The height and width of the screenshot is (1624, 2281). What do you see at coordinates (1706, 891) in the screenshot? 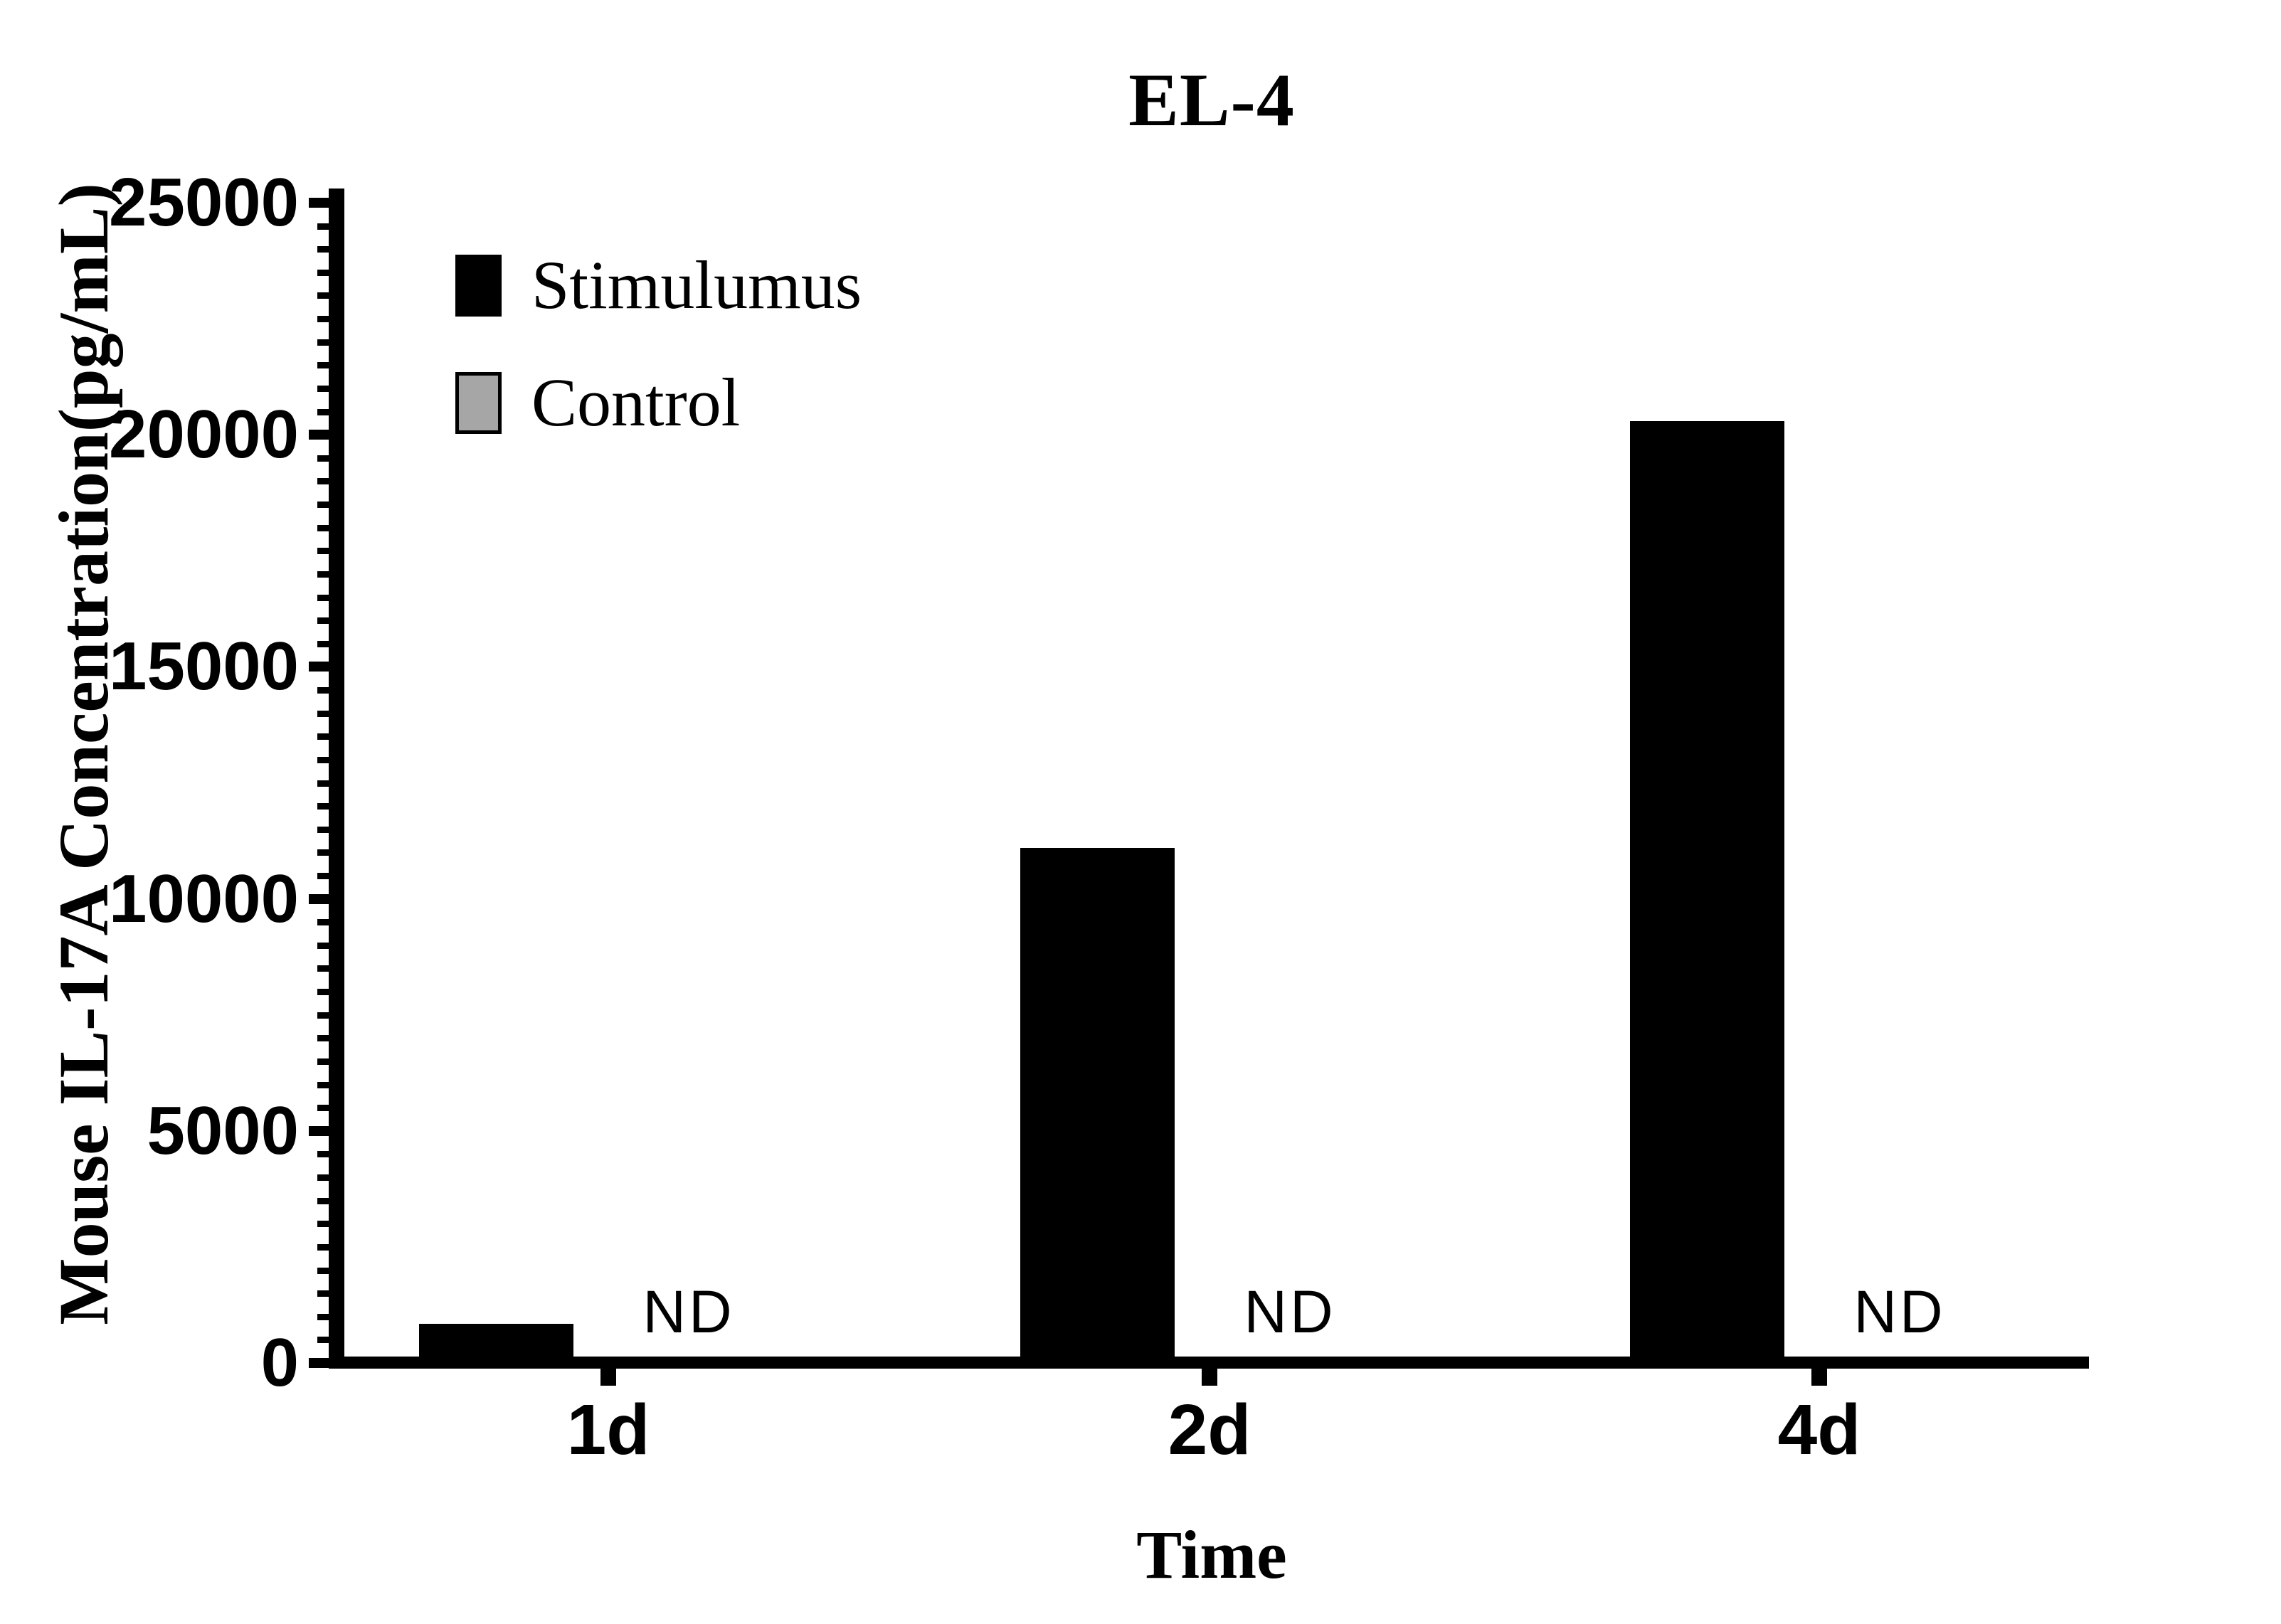
I see `bar-stimulumus-4d` at bounding box center [1706, 891].